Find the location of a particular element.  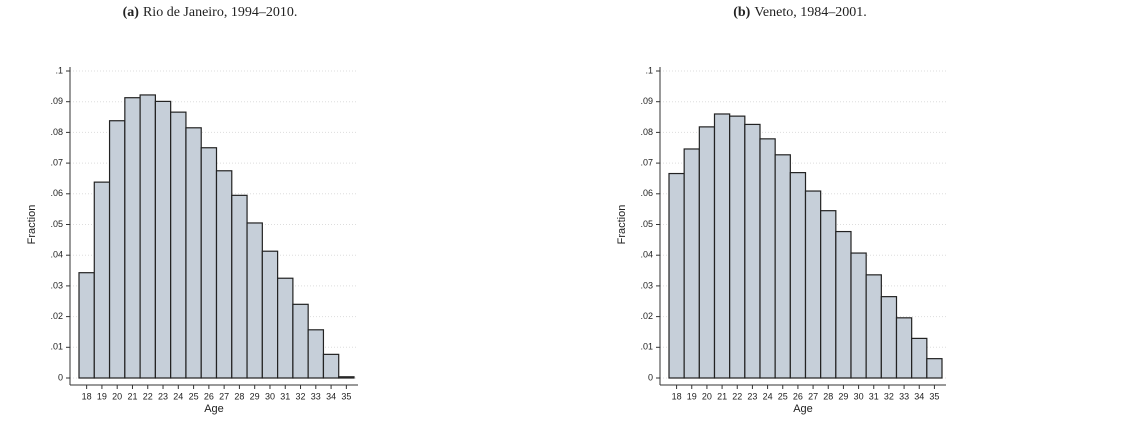

panel-label: (a) is located at coordinates (131, 12).